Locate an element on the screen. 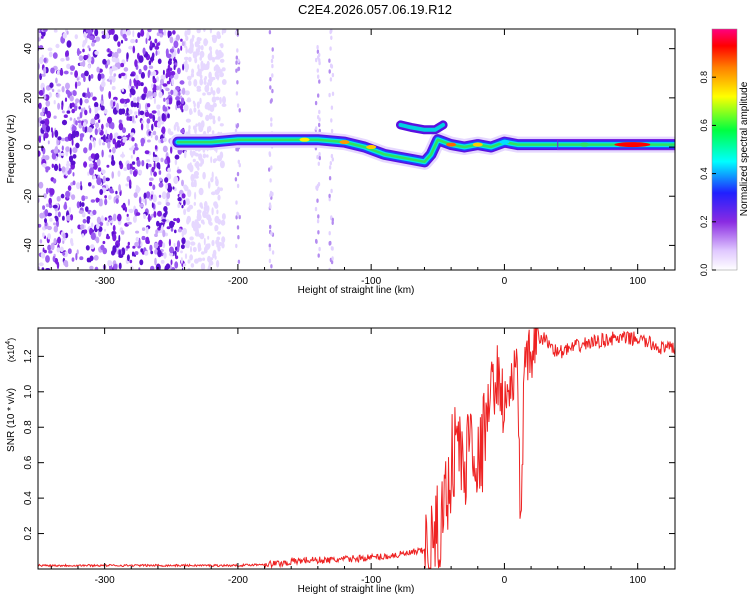 This screenshot has height=605, width=750. snr-ytick-label: 1.0 is located at coordinates (28, 391).